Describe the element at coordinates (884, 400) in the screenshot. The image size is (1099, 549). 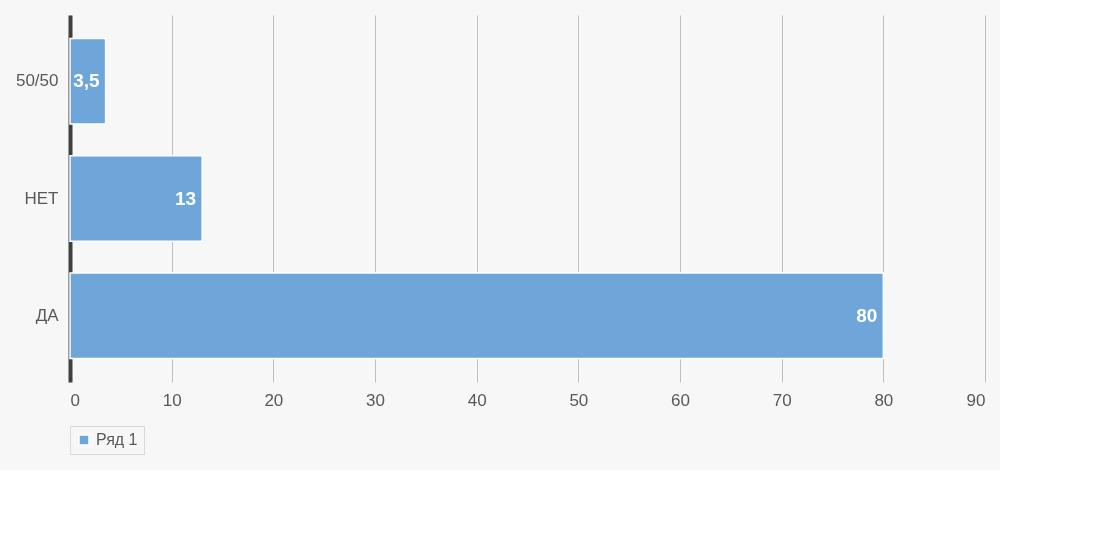
I see `x-tick-label: 80` at that location.